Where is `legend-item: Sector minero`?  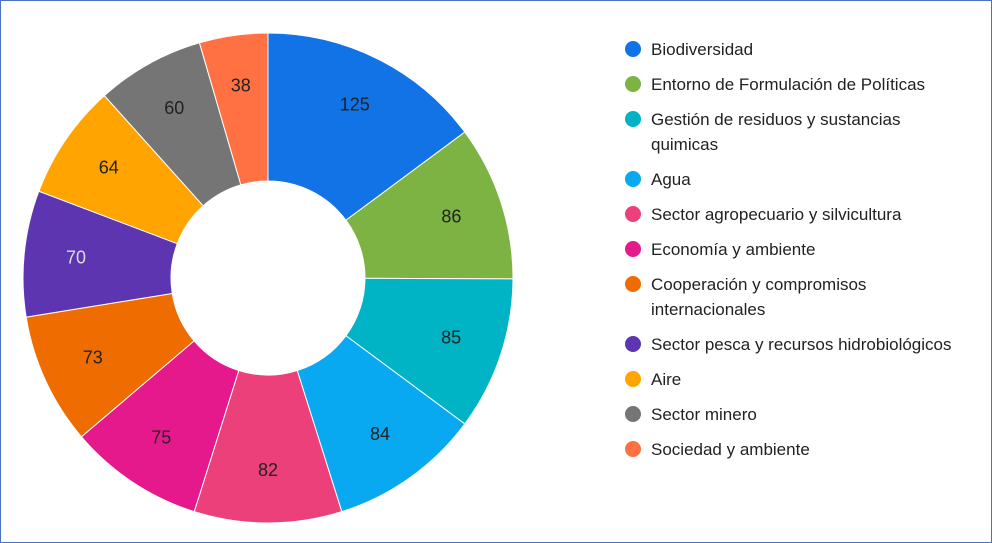 legend-item: Sector minero is located at coordinates (797, 414).